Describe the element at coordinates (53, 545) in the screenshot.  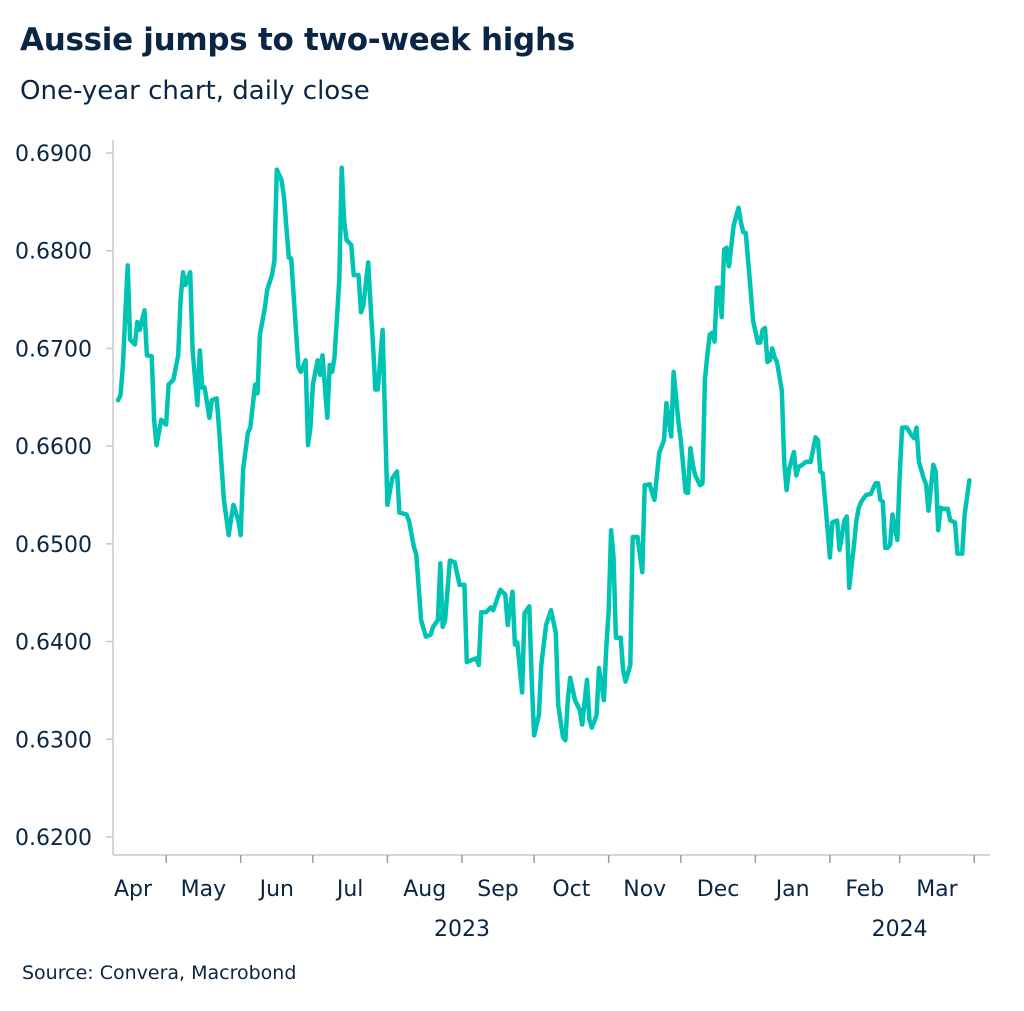
I see `y-tick-label: 0.6500` at that location.